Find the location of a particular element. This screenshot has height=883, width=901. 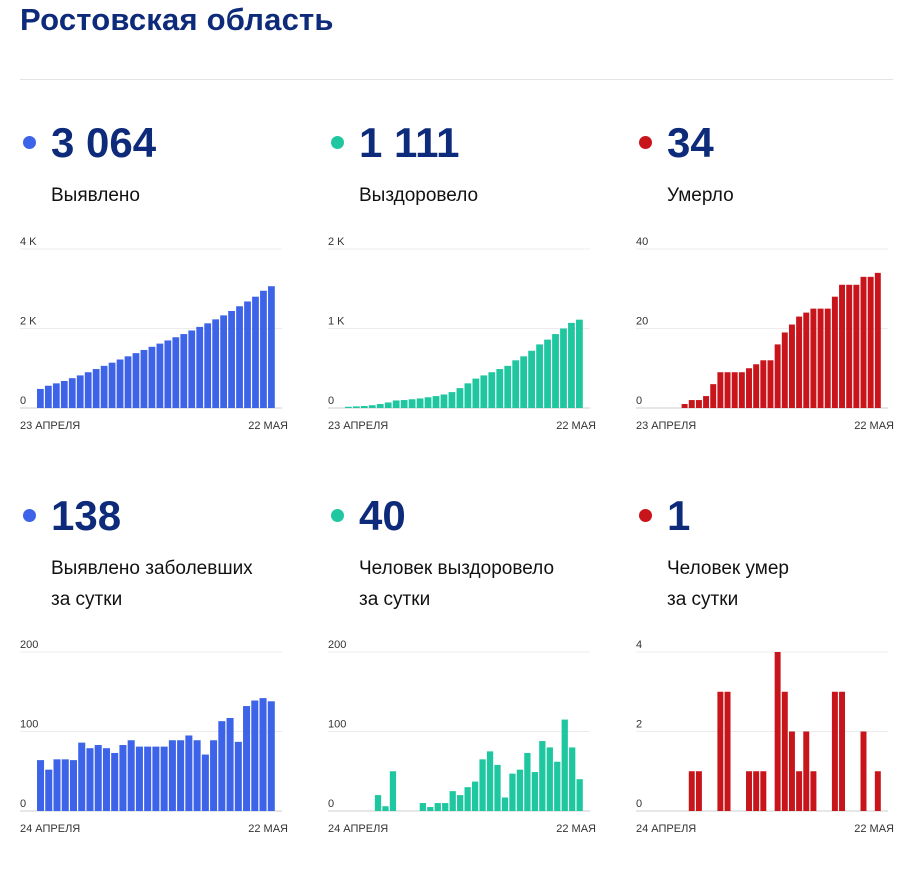

y-tick-label: 4 is located at coordinates (639, 645).